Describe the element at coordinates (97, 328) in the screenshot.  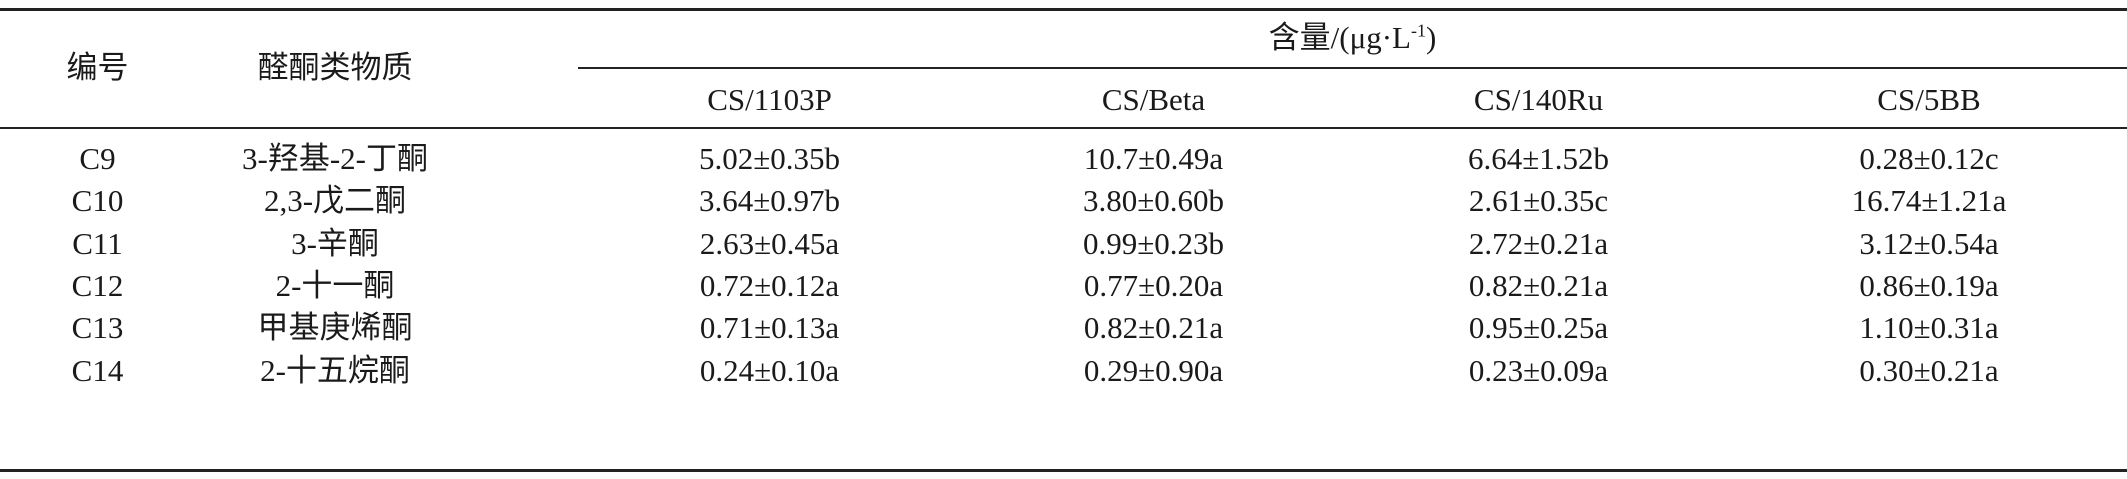
I see `row-id: C13` at that location.